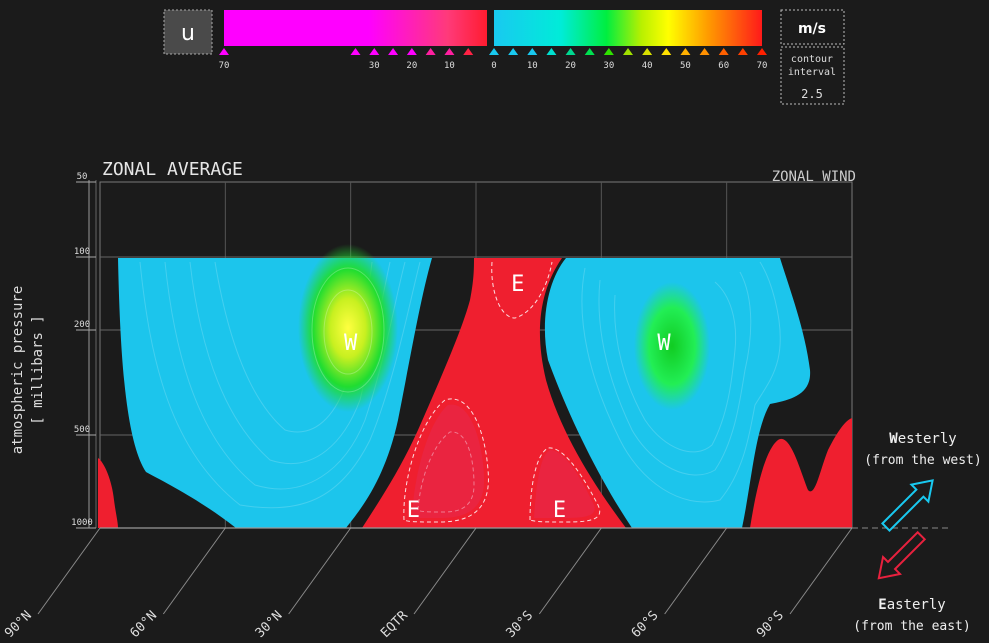 This screenshot has height=643, width=989. Describe the element at coordinates (723, 66) in the screenshot. I see `westerly-tick-label: 60` at that location.